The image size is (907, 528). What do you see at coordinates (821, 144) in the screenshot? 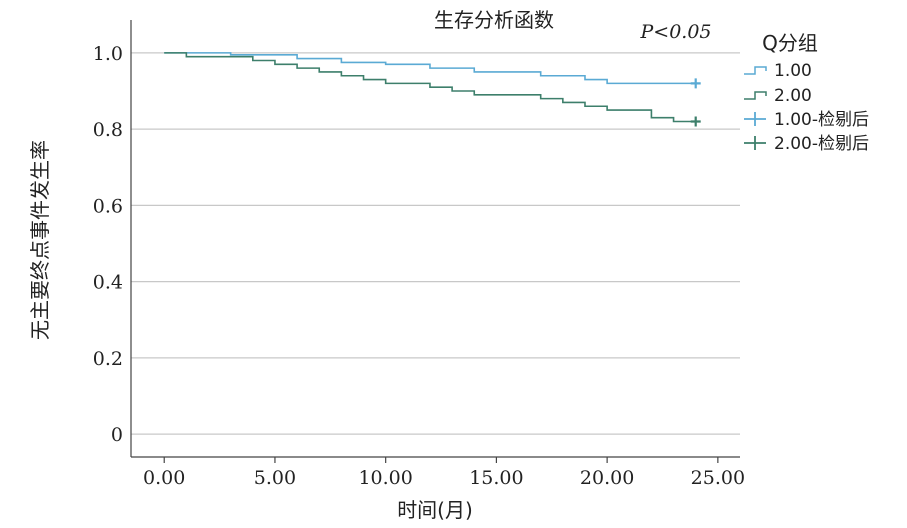
I see `legend-label: 2.00-检剔后` at bounding box center [821, 144].